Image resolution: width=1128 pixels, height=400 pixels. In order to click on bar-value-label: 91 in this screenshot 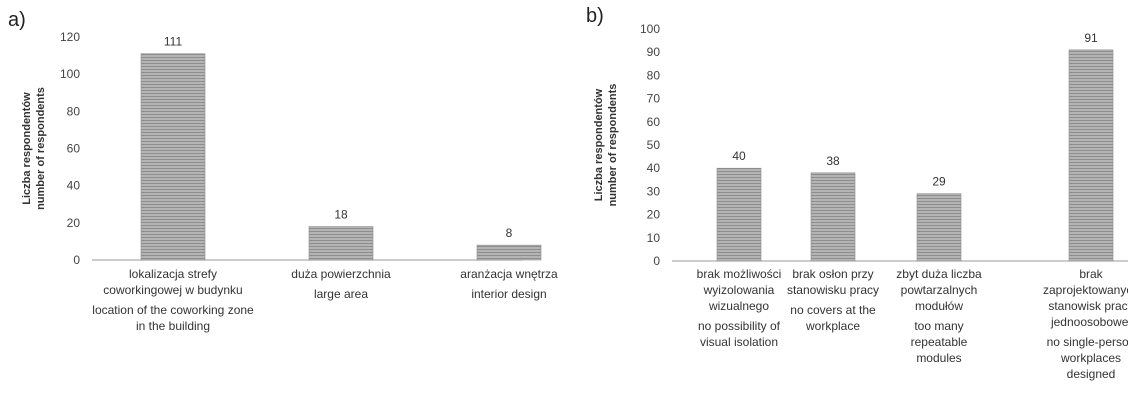, I will do `click(1091, 38)`.